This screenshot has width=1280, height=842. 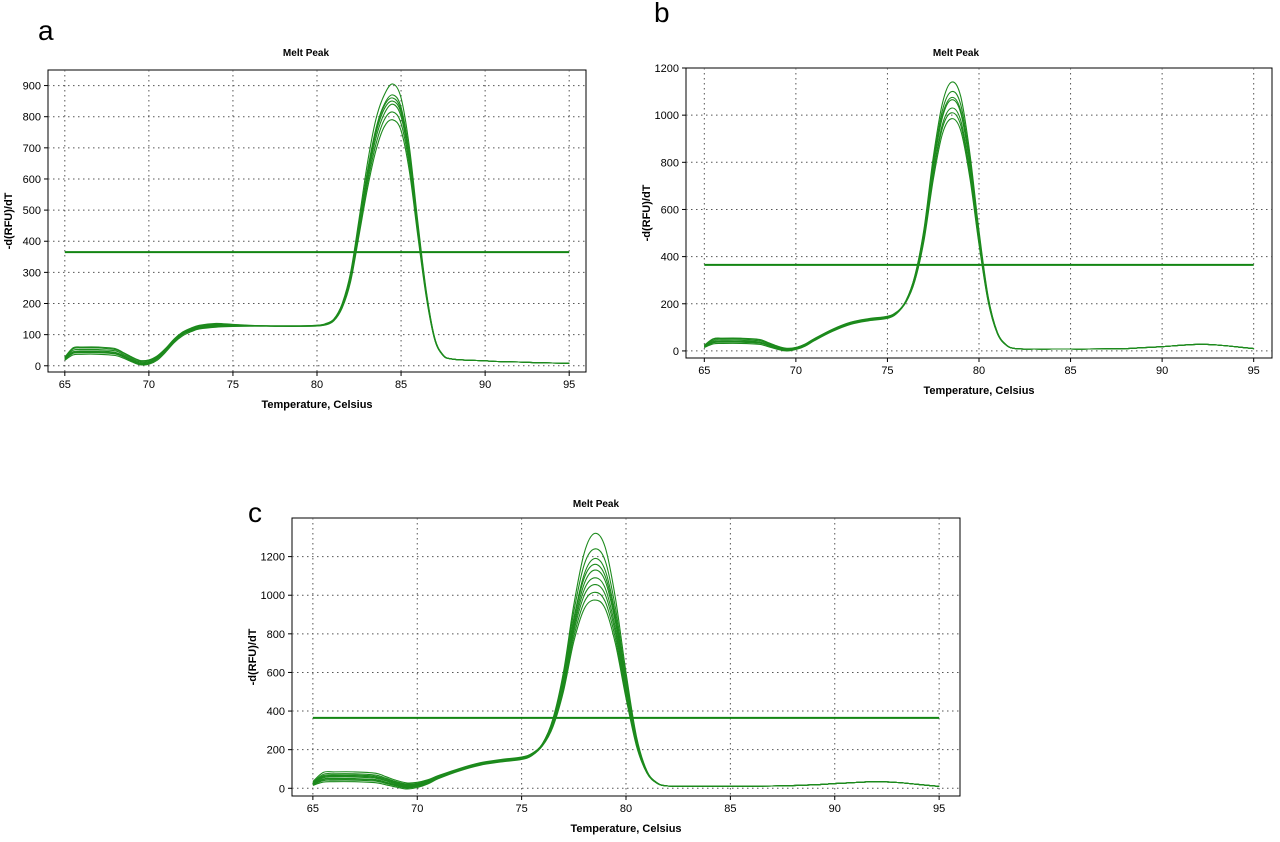 I want to click on y-tick-label: 500, so click(x=32, y=211).